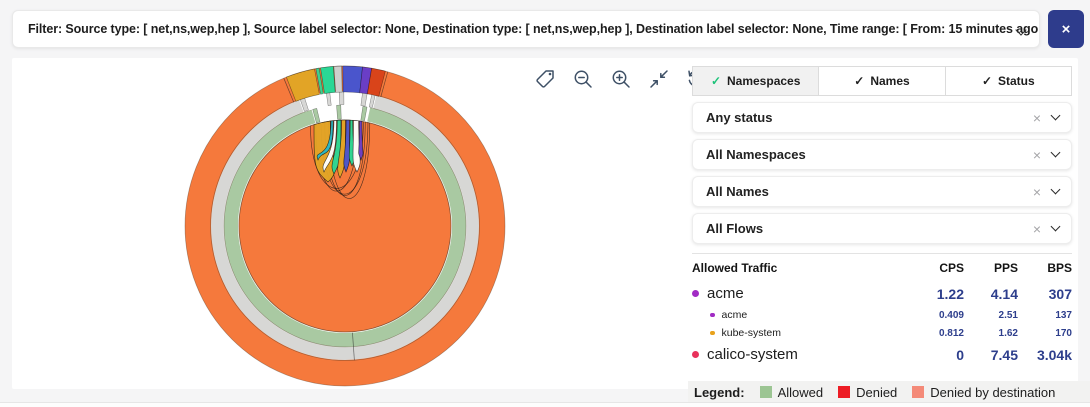 The height and width of the screenshot is (407, 1090). Describe the element at coordinates (1005, 268) in the screenshot. I see `column-header: PPS` at that location.